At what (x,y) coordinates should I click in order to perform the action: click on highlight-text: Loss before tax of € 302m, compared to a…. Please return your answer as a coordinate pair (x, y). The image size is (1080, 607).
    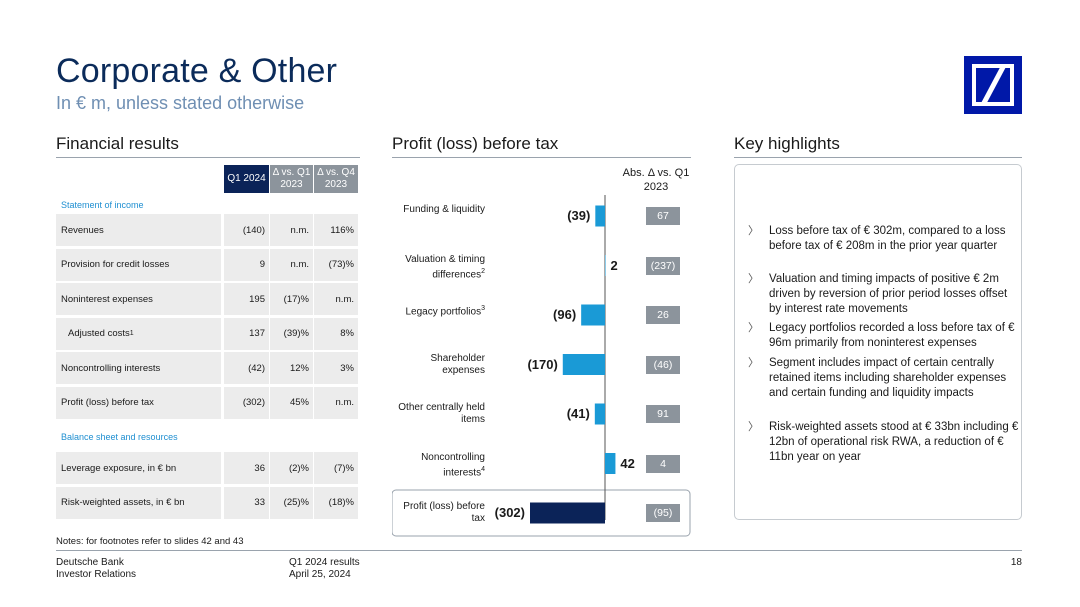
    Looking at the image, I should click on (887, 238).